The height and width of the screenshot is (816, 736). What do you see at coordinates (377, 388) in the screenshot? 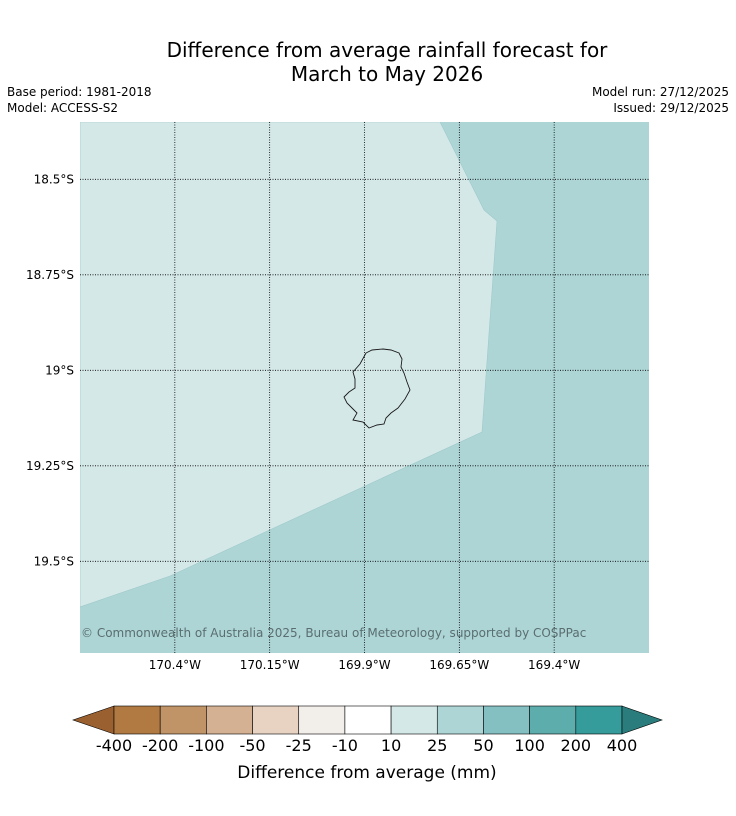
I see `niue-island-outline` at bounding box center [377, 388].